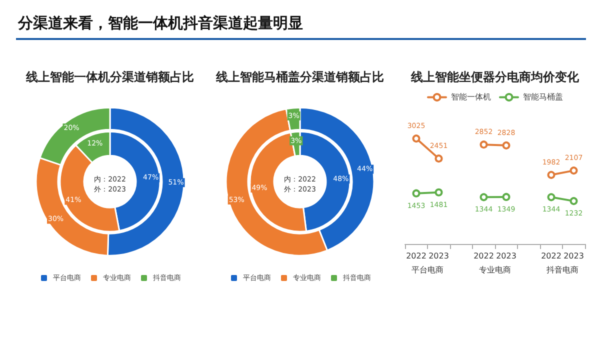  I want to click on legend-label: 智能一体机, so click(471, 97).